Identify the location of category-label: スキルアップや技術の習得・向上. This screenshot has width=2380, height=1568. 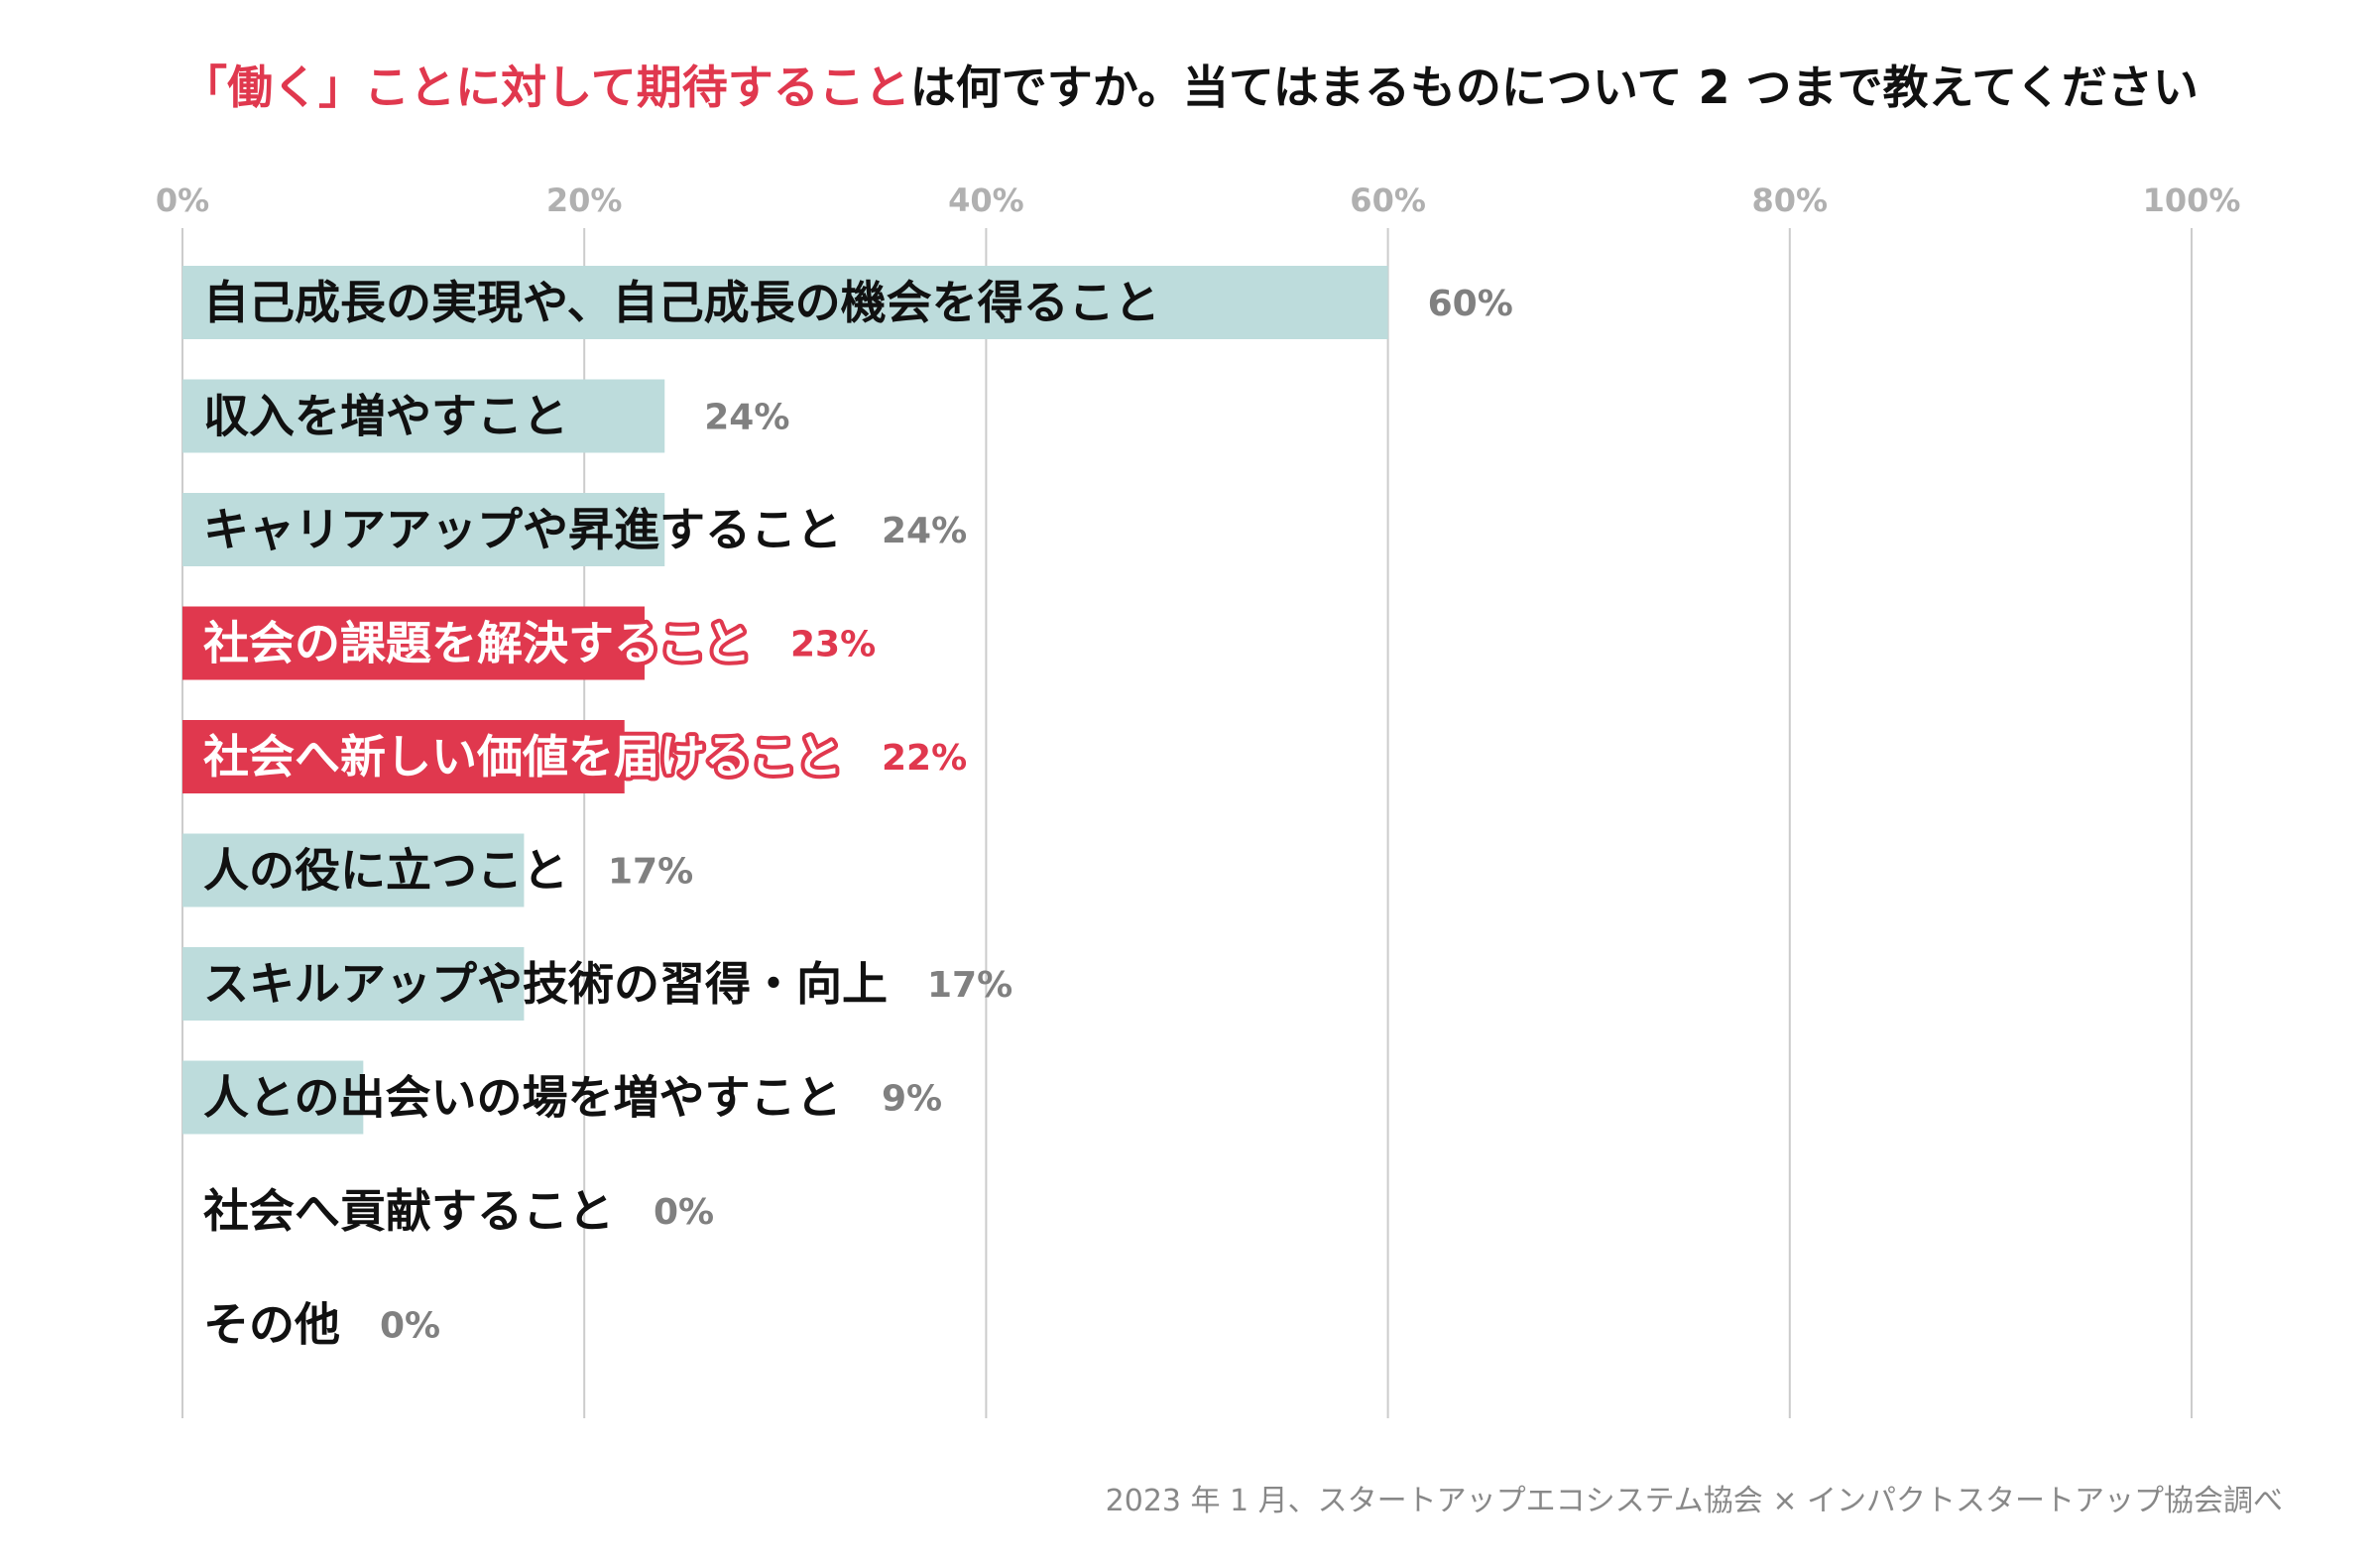
(545, 984).